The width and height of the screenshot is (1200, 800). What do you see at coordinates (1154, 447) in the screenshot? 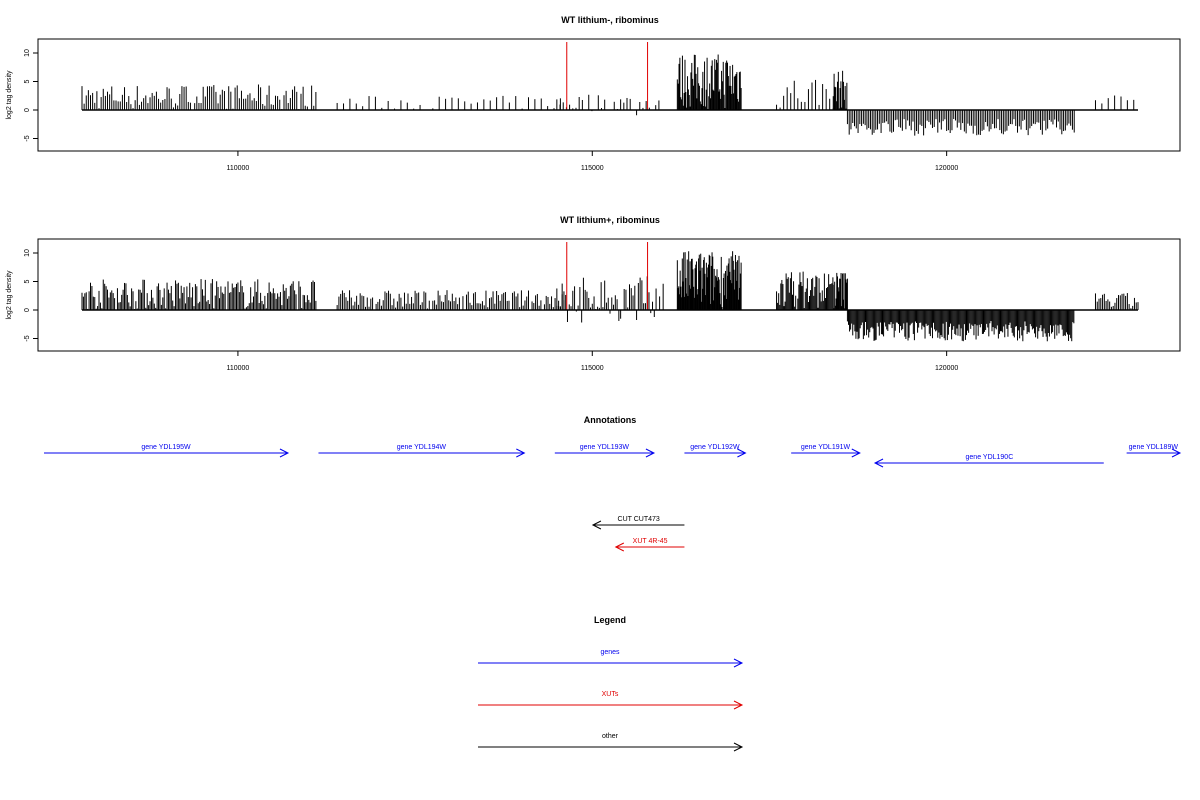
I see `feature-label: gene YDL189W` at bounding box center [1154, 447].